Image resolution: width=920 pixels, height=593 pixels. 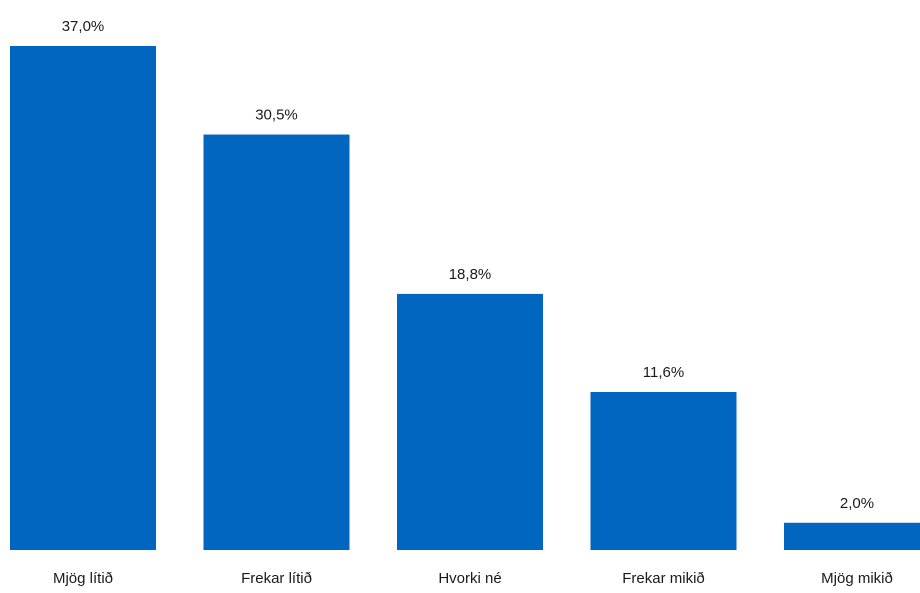 I want to click on category-label: Frekar lítið, so click(x=276, y=578).